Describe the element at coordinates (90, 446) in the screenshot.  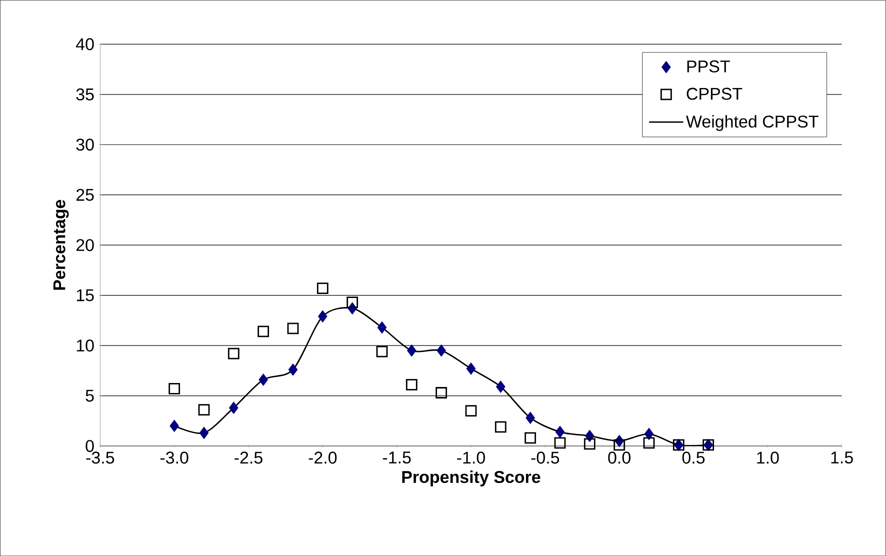
I see `y-tick-label: 0` at that location.